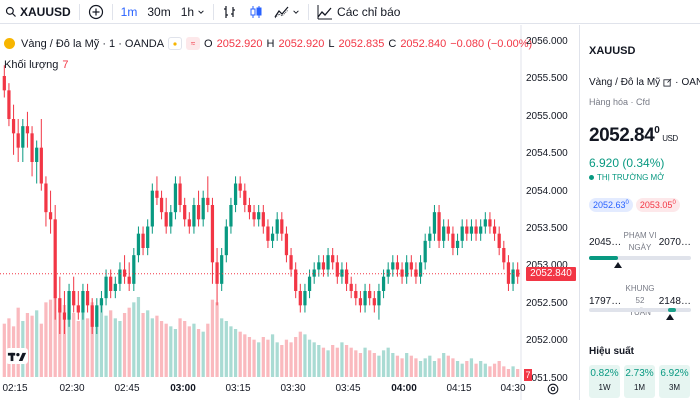 The image size is (700, 400). Describe the element at coordinates (293, 388) in the screenshot. I see `time-axis-label: 03:30` at that location.